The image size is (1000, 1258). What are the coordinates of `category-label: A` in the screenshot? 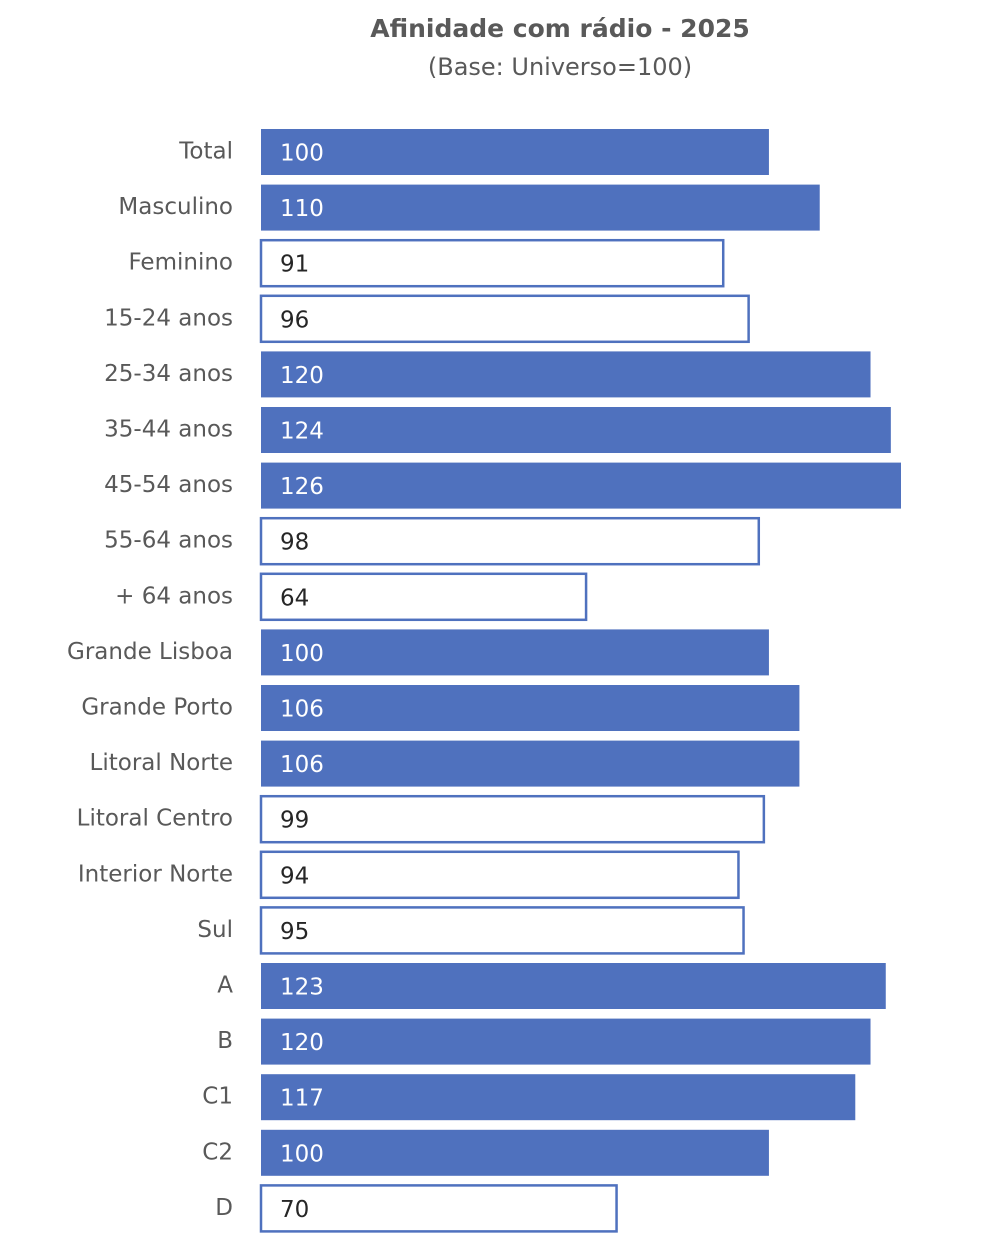 It's located at (225, 986).